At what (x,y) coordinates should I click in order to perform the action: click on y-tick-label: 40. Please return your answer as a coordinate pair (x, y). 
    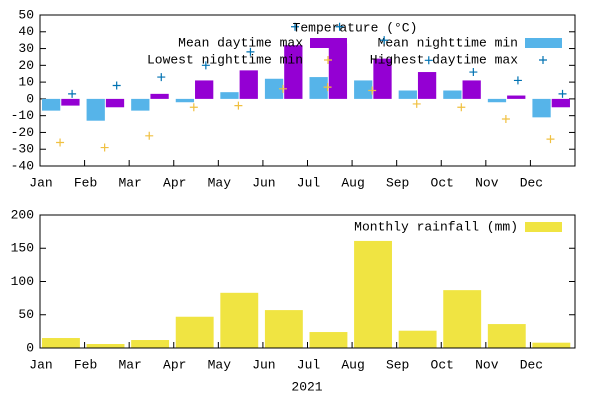
    Looking at the image, I should click on (26, 31).